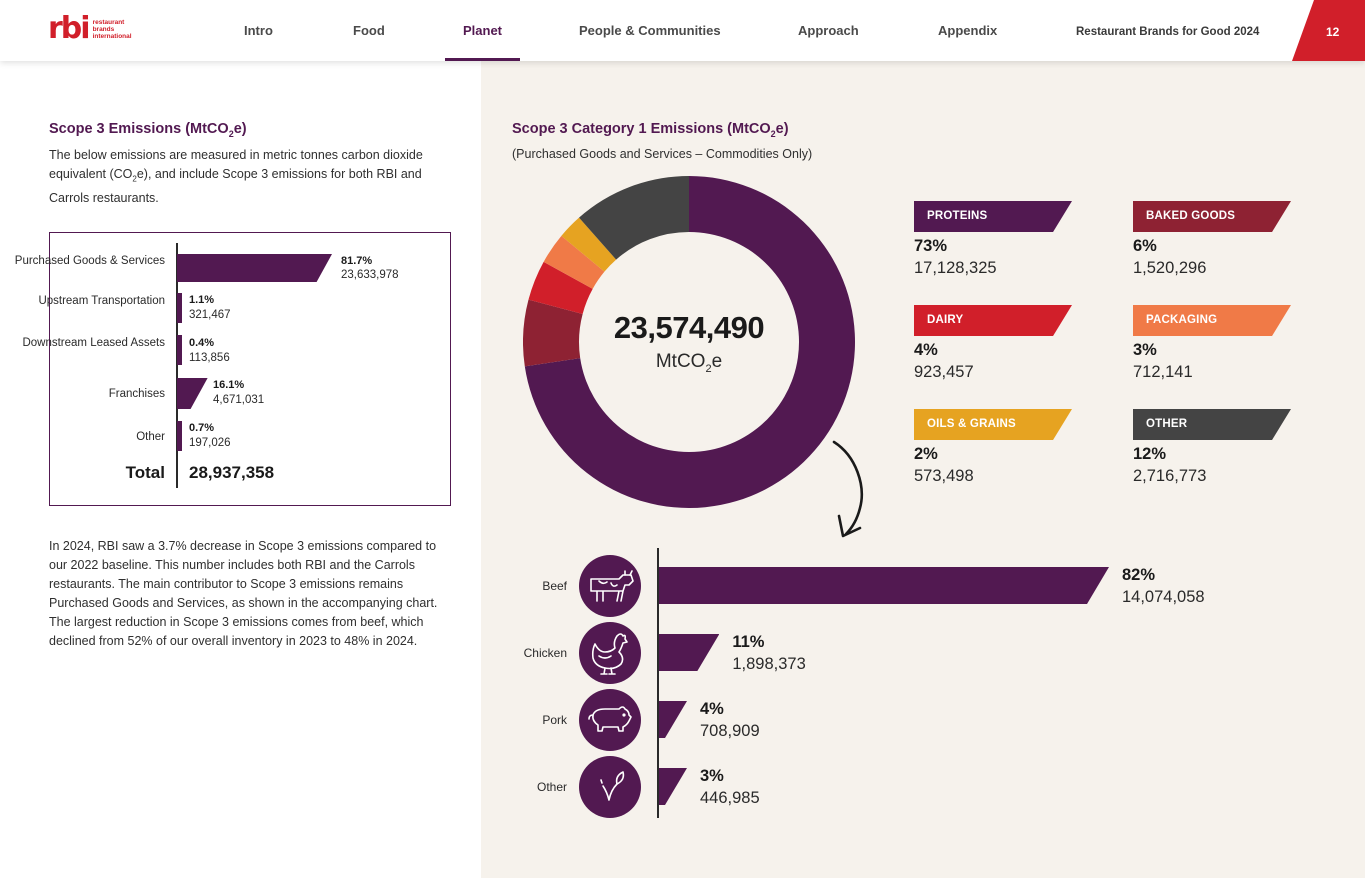  What do you see at coordinates (1168, 32) in the screenshot?
I see `report-title-link: Restaurant Brands for Good 2024` at bounding box center [1168, 32].